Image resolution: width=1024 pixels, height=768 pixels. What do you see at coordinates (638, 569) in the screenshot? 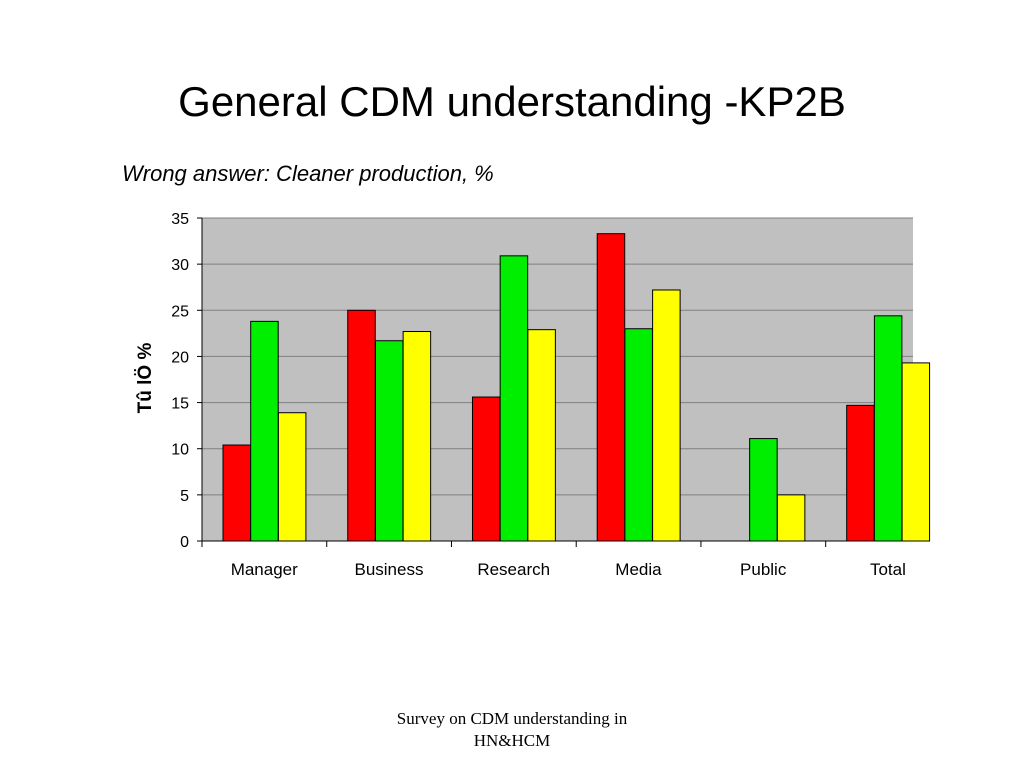
I see `x-tick-label: Media` at bounding box center [638, 569].